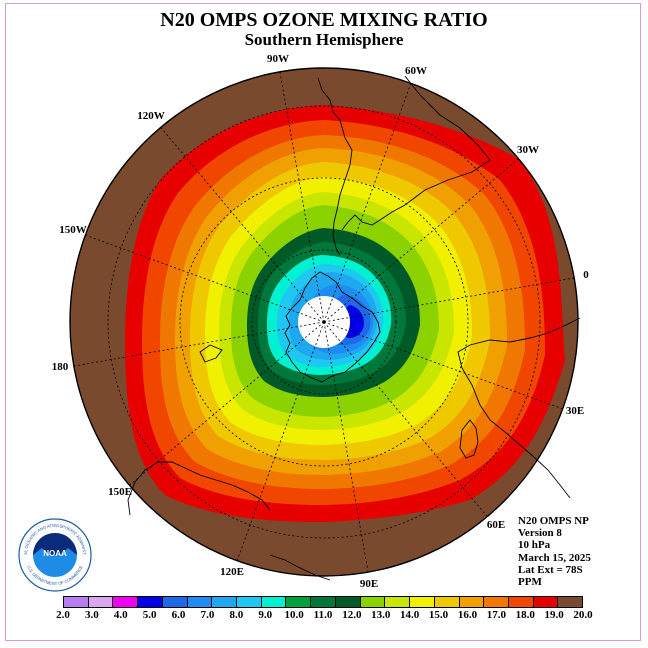  Describe the element at coordinates (302, 197) in the screenshot. I see `meridian-90w` at that location.